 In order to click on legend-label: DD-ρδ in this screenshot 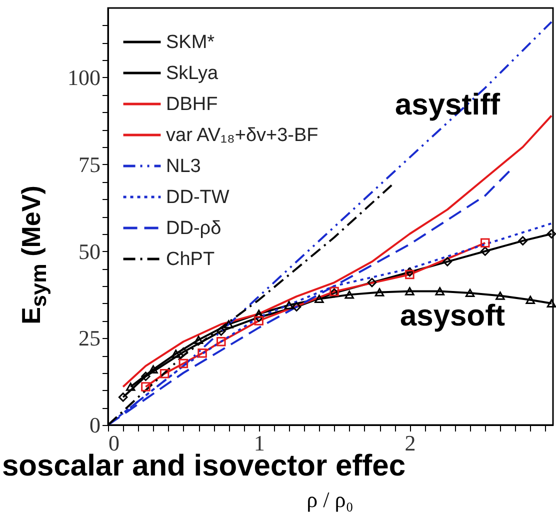, I will do `click(194, 228)`.